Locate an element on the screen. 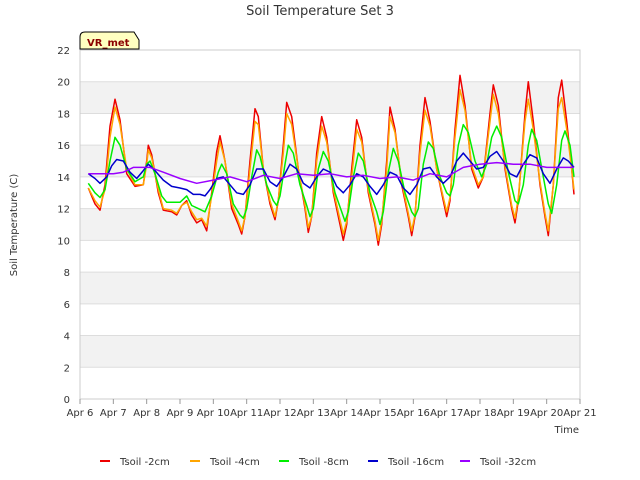  x-tick-label: Apr 8 is located at coordinates (146, 413).